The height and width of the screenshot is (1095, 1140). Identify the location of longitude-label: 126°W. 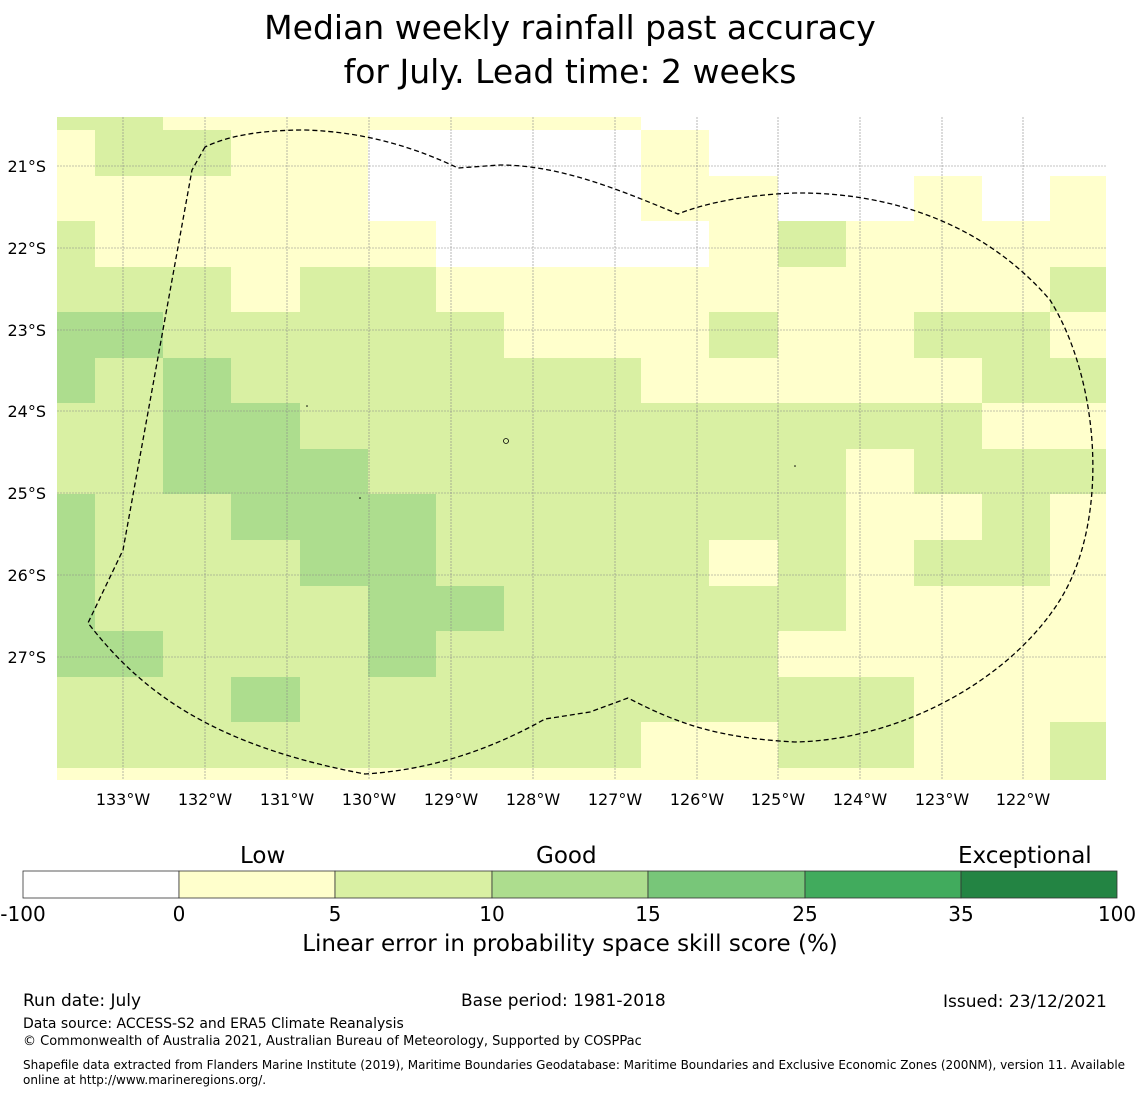
(697, 799).